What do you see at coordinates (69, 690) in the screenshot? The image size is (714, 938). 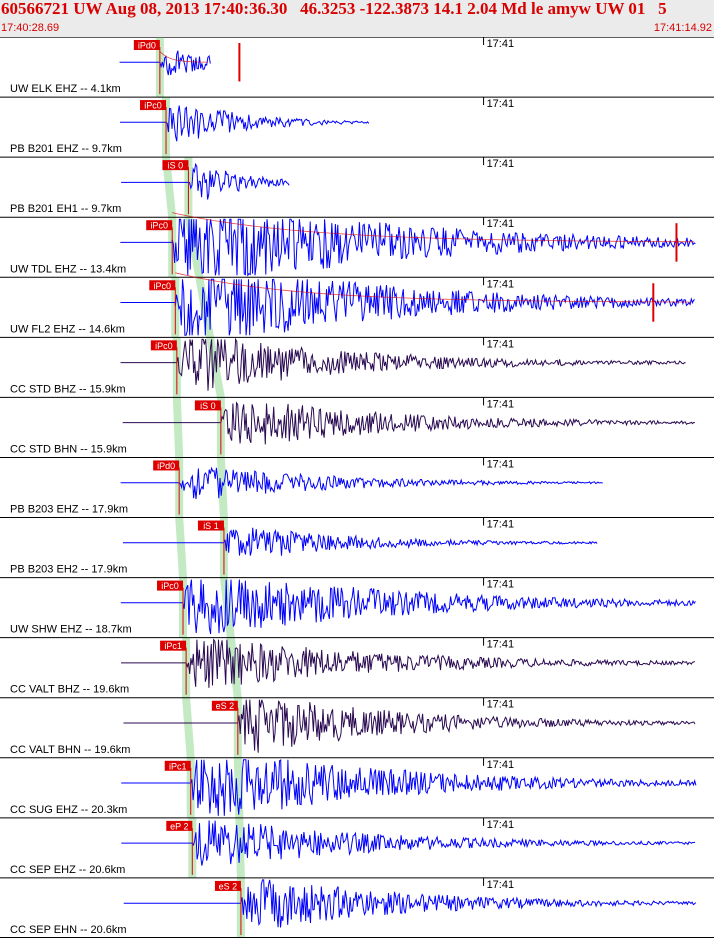 I see `station-label: CC VALT BHZ -- 19.6km` at bounding box center [69, 690].